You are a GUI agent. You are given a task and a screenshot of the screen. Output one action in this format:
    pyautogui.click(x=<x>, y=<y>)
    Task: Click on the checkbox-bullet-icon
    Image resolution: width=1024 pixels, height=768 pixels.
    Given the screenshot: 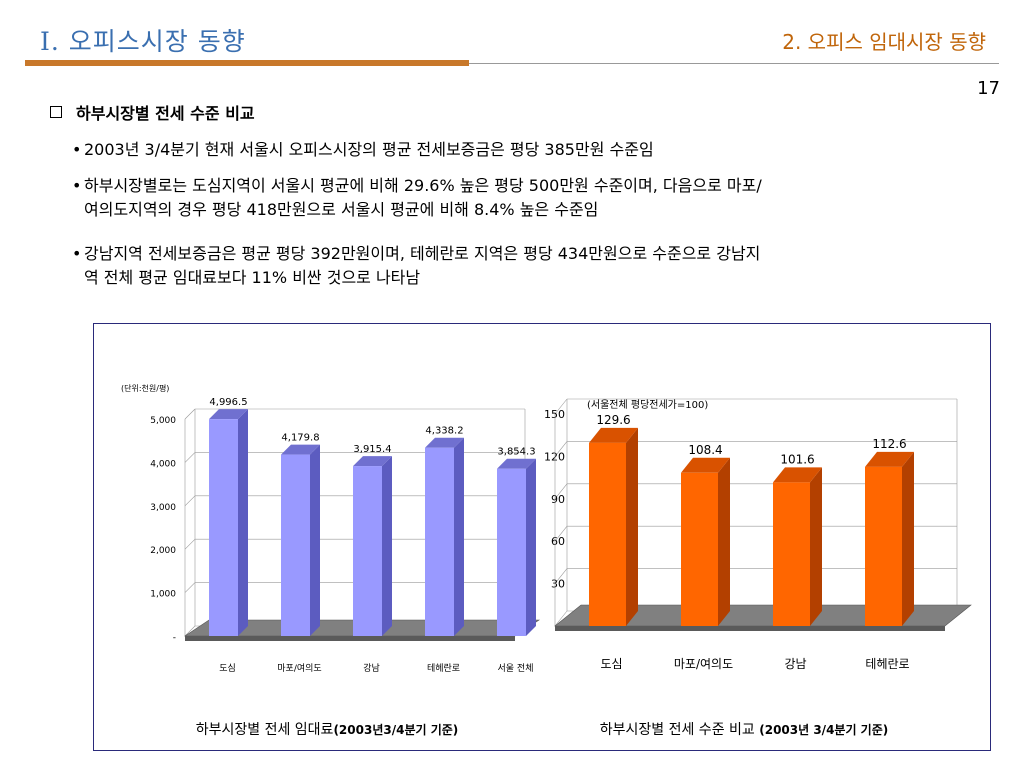 What is the action you would take?
    pyautogui.click(x=56, y=112)
    